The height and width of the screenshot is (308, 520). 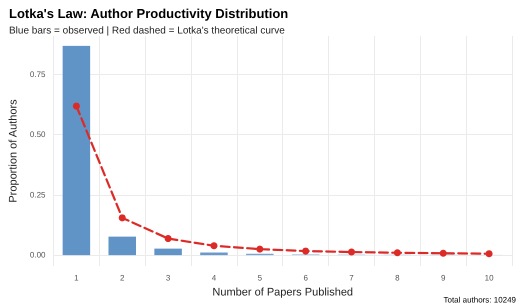 What do you see at coordinates (77, 278) in the screenshot?
I see `x-tick-label: 1` at bounding box center [77, 278].